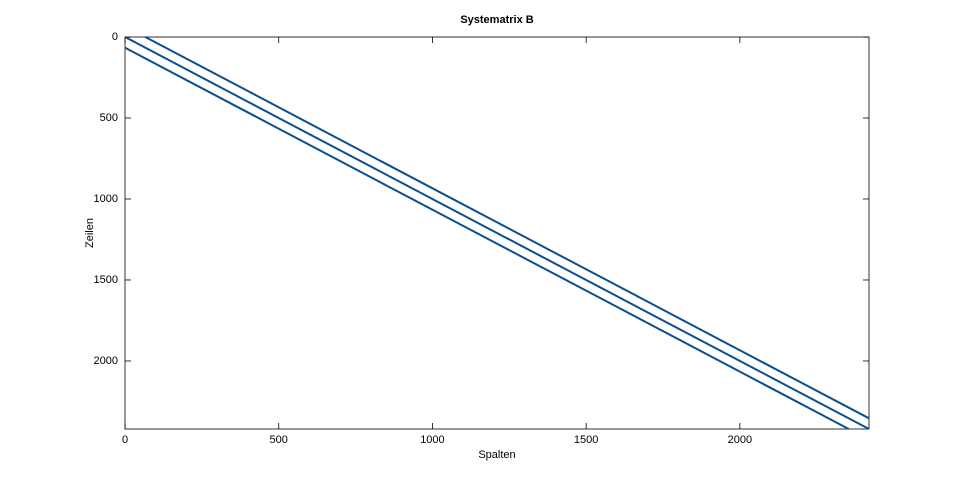 The height and width of the screenshot is (482, 960). I want to click on y-axis-label: Zeilen, so click(90, 233).